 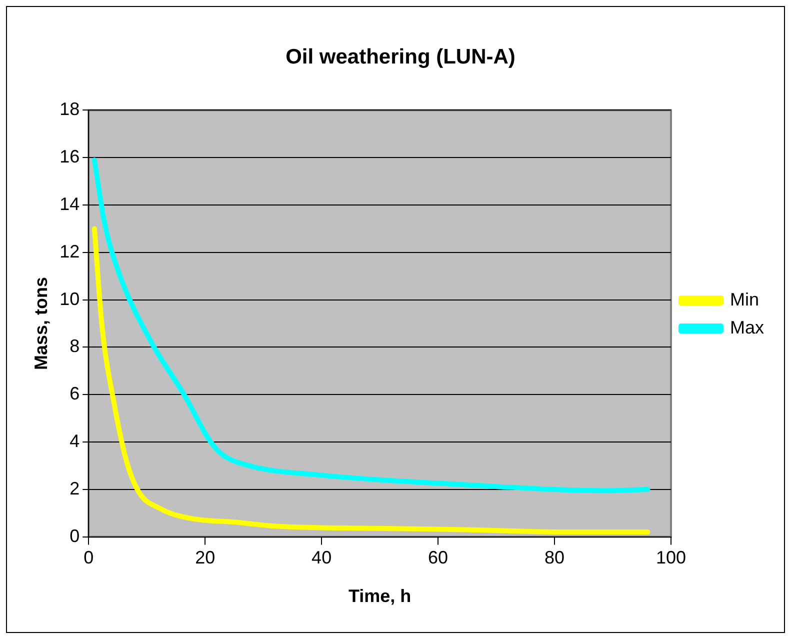 What do you see at coordinates (75, 394) in the screenshot?
I see `y-tick-label: 6` at bounding box center [75, 394].